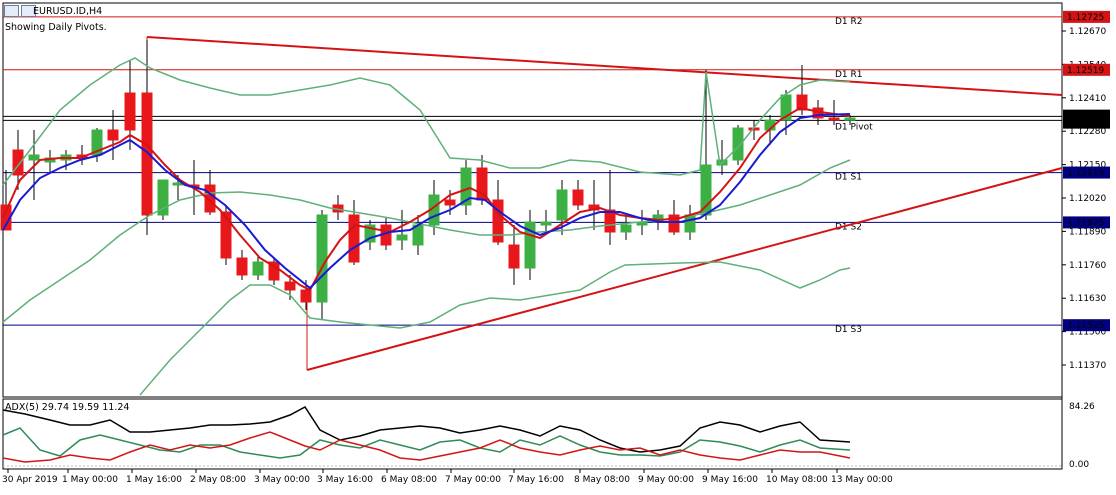 Image resolution: width=1116 pixels, height=495 pixels. Describe the element at coordinates (409, 480) in the screenshot. I see `time-tick-label: 6 May 08:00` at that location.